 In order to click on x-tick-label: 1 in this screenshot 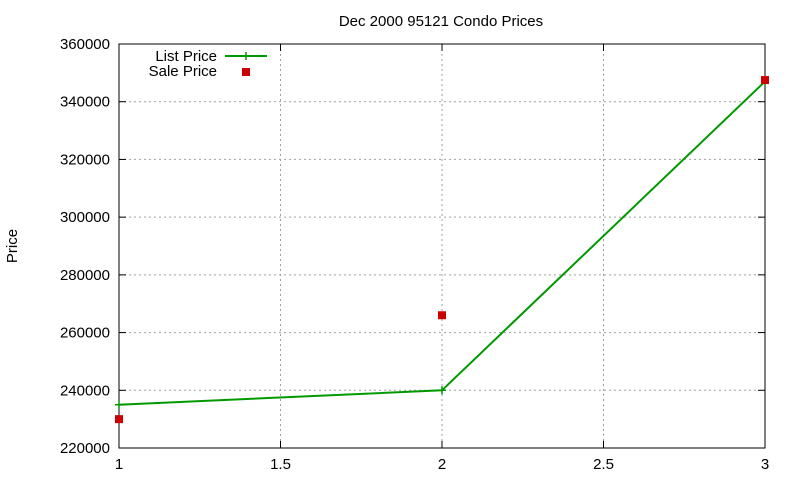, I will do `click(119, 464)`.